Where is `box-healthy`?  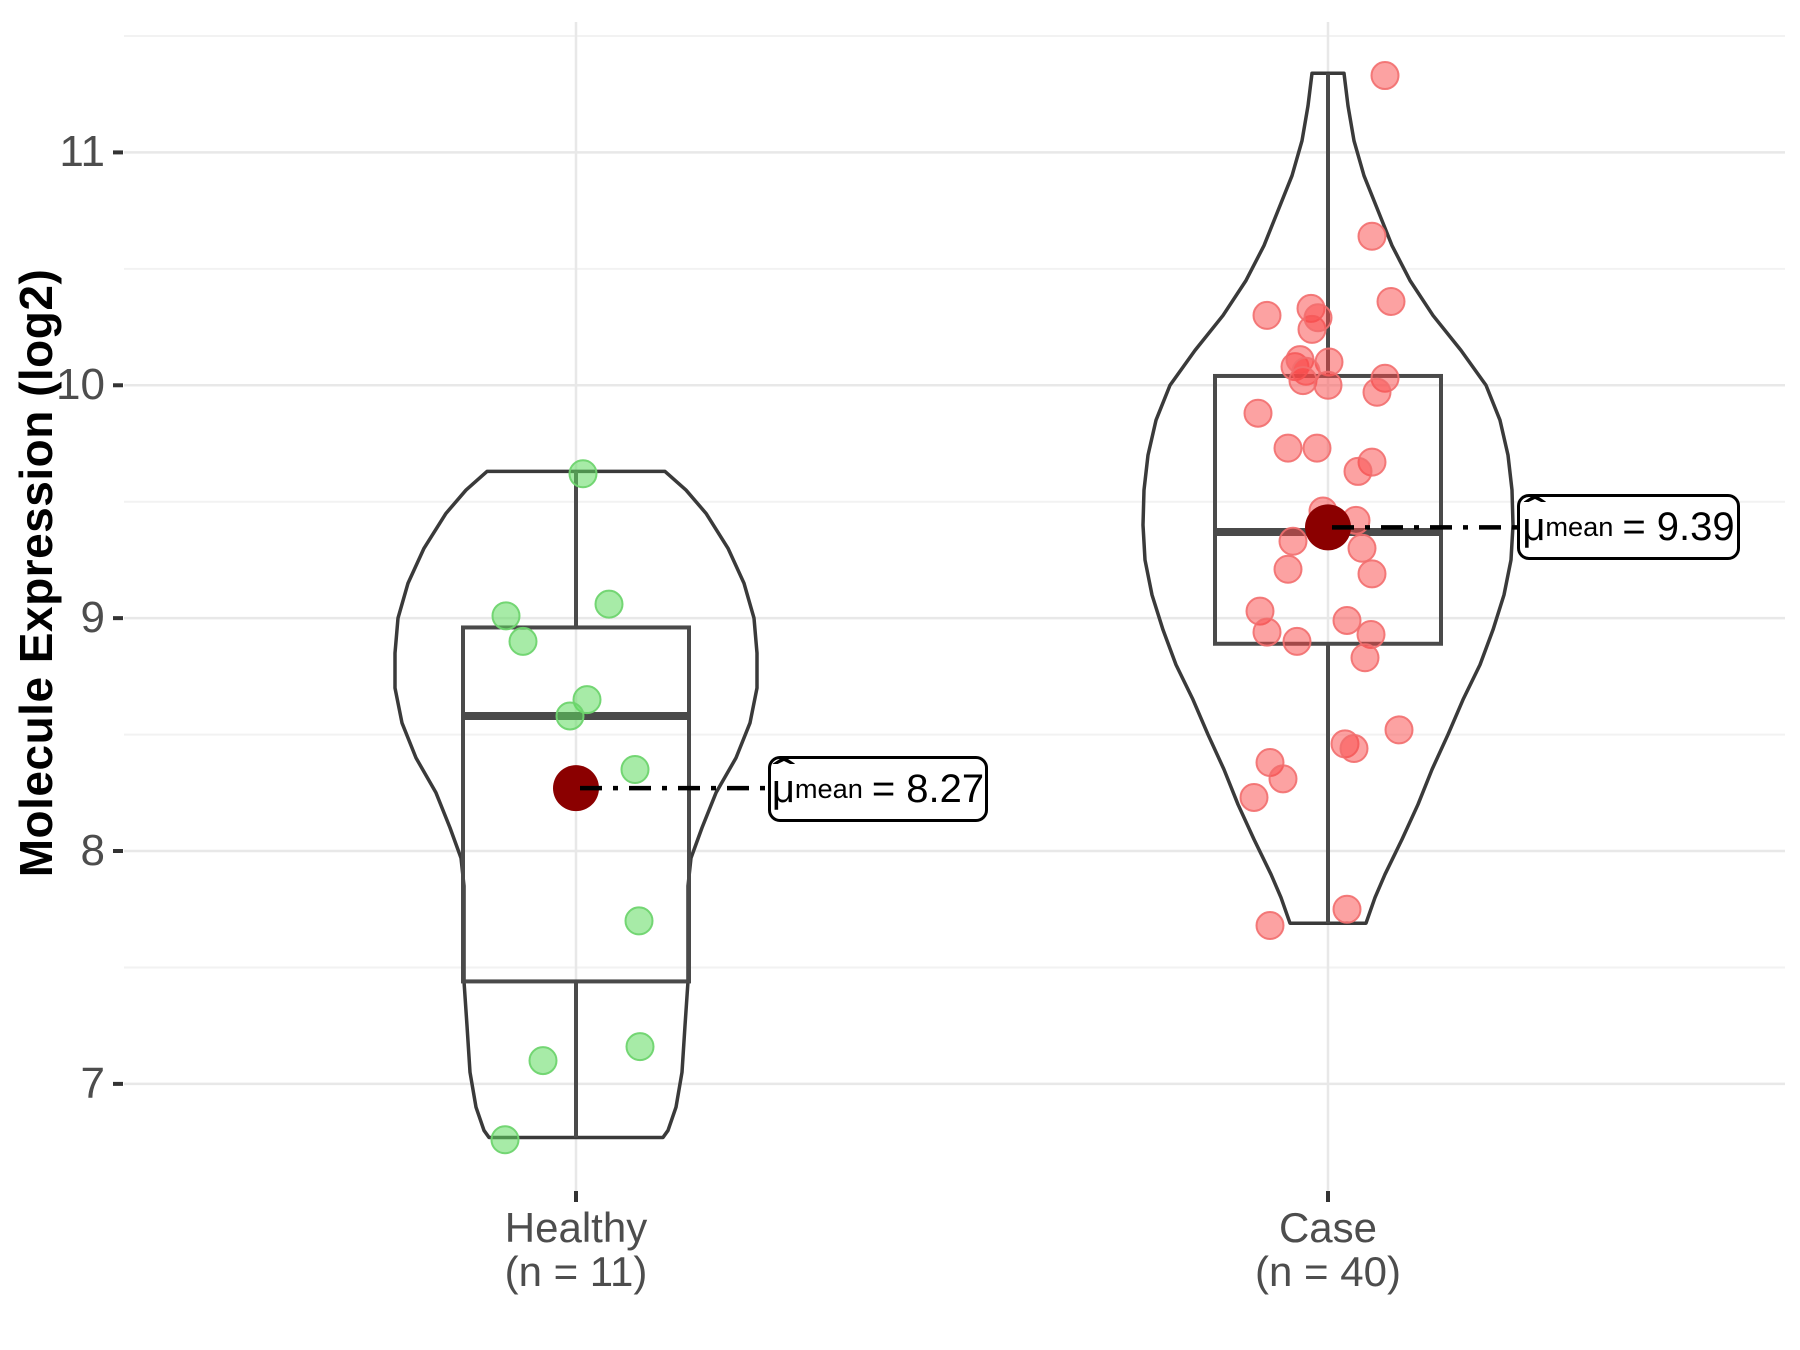 box-healthy is located at coordinates (576, 804).